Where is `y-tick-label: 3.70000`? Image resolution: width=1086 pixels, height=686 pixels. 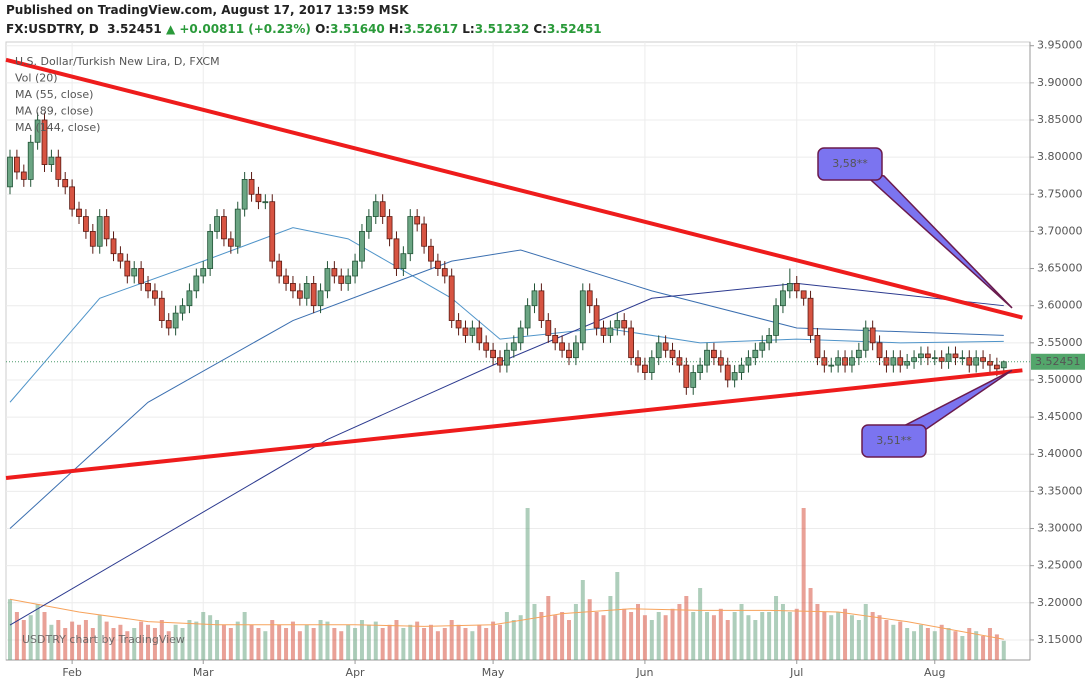
y-tick-label: 3.70000 is located at coordinates (1060, 230).